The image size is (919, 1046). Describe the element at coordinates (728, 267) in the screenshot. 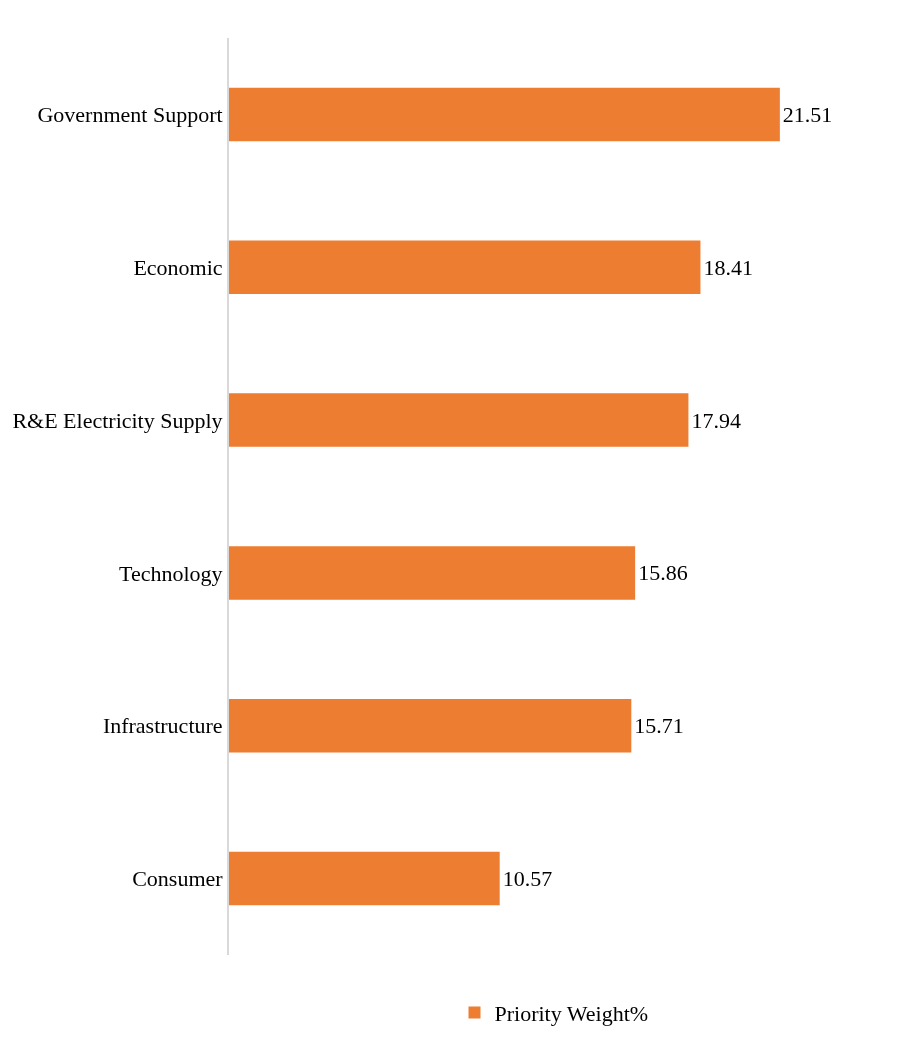

I see `data-label: 18.41` at that location.